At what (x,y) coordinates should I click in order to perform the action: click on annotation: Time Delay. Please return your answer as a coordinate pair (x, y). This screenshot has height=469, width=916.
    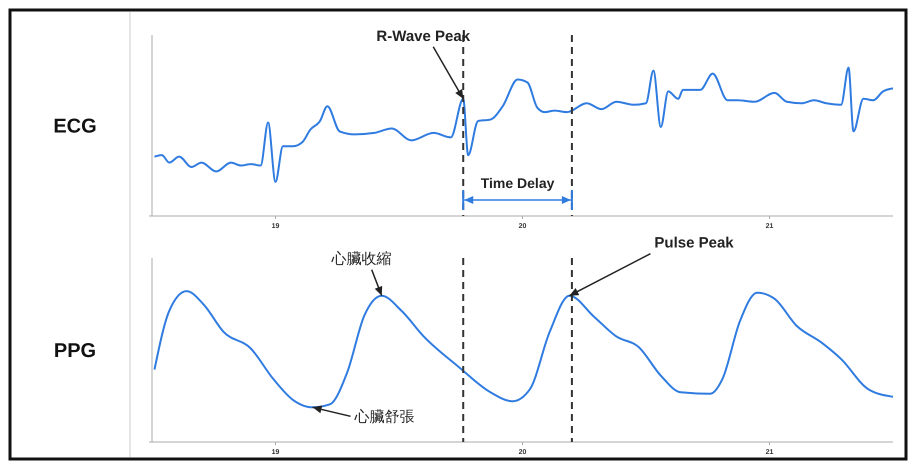
    Looking at the image, I should click on (517, 183).